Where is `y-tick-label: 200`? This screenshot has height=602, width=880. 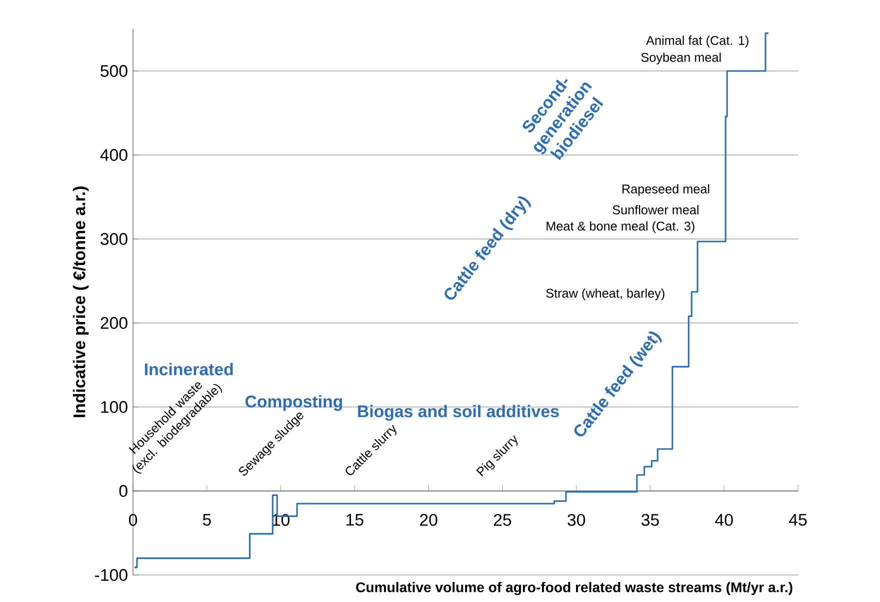
y-tick-label: 200 is located at coordinates (114, 323).